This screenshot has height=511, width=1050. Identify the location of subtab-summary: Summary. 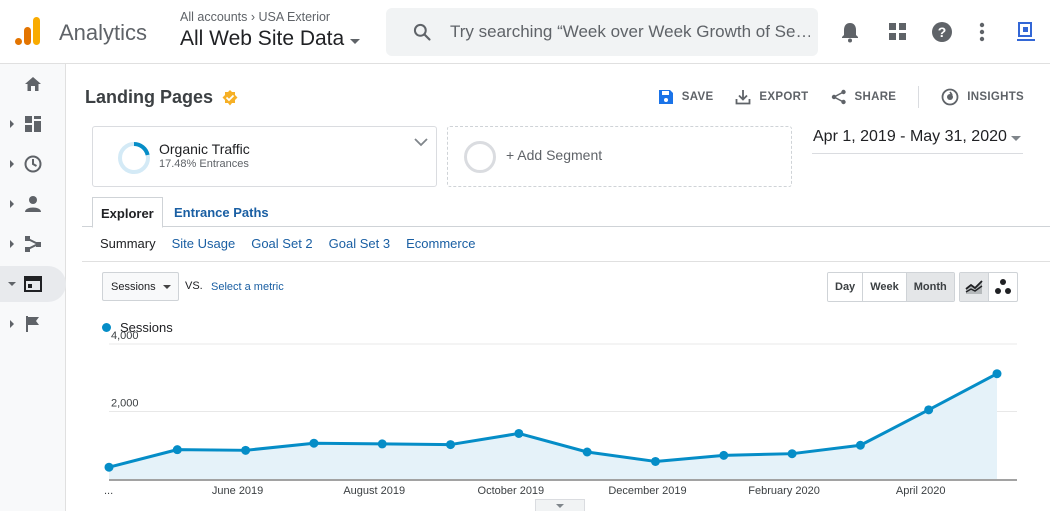
(128, 243).